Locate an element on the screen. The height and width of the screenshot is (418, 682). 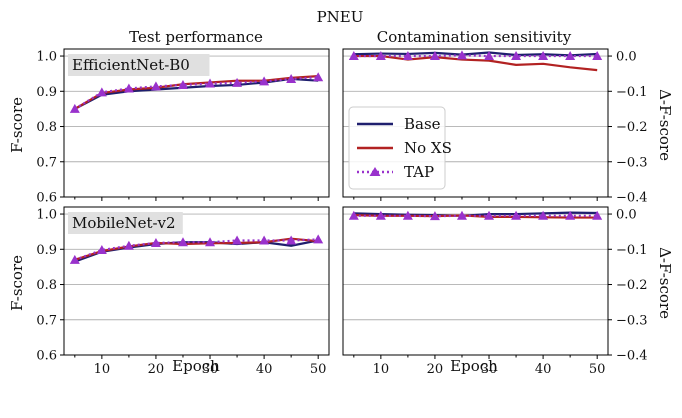
panel-r1c0-xtick-label: 20 is located at coordinates (156, 369).